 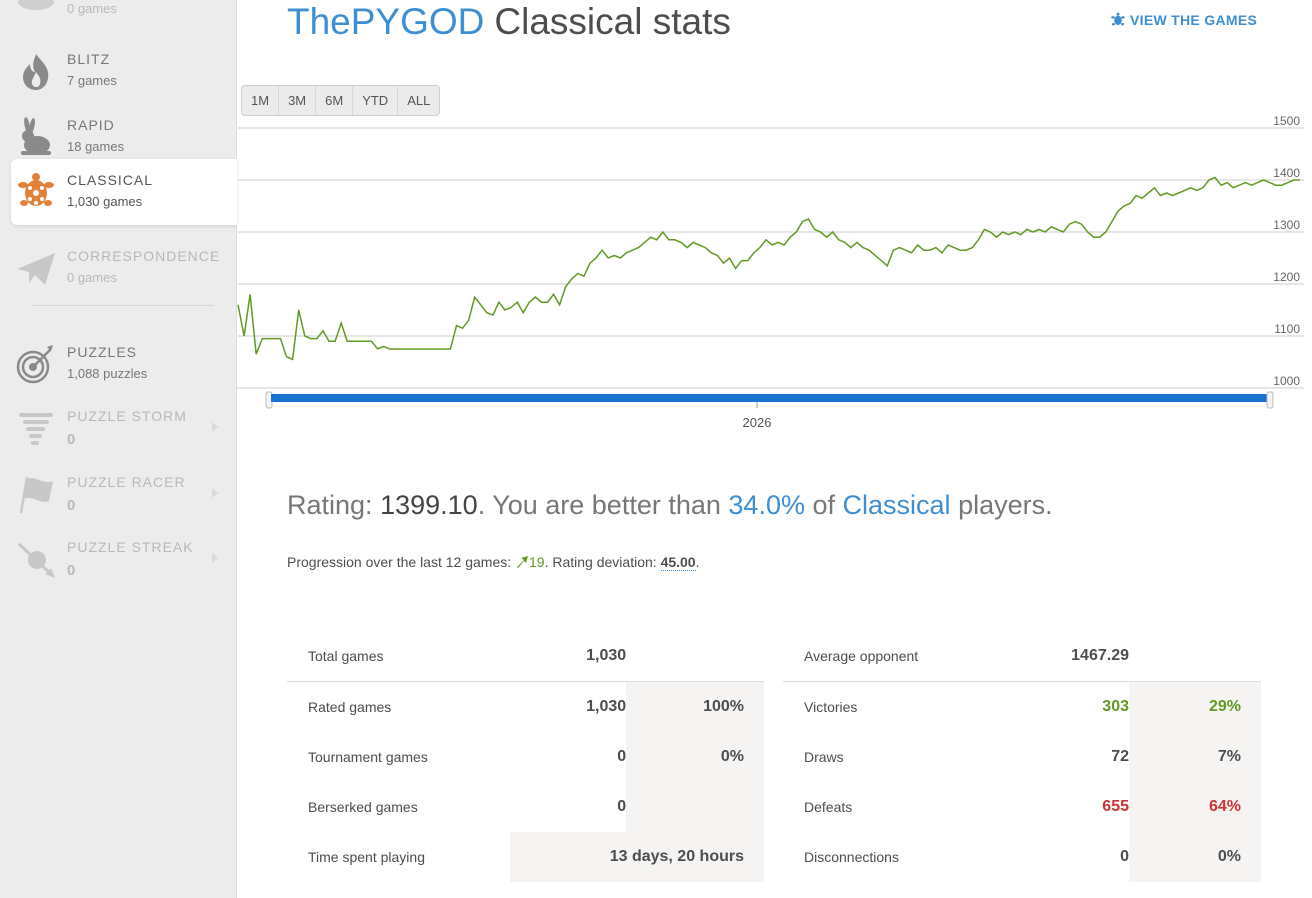 I want to click on navigator-scrollbar, so click(x=770, y=398).